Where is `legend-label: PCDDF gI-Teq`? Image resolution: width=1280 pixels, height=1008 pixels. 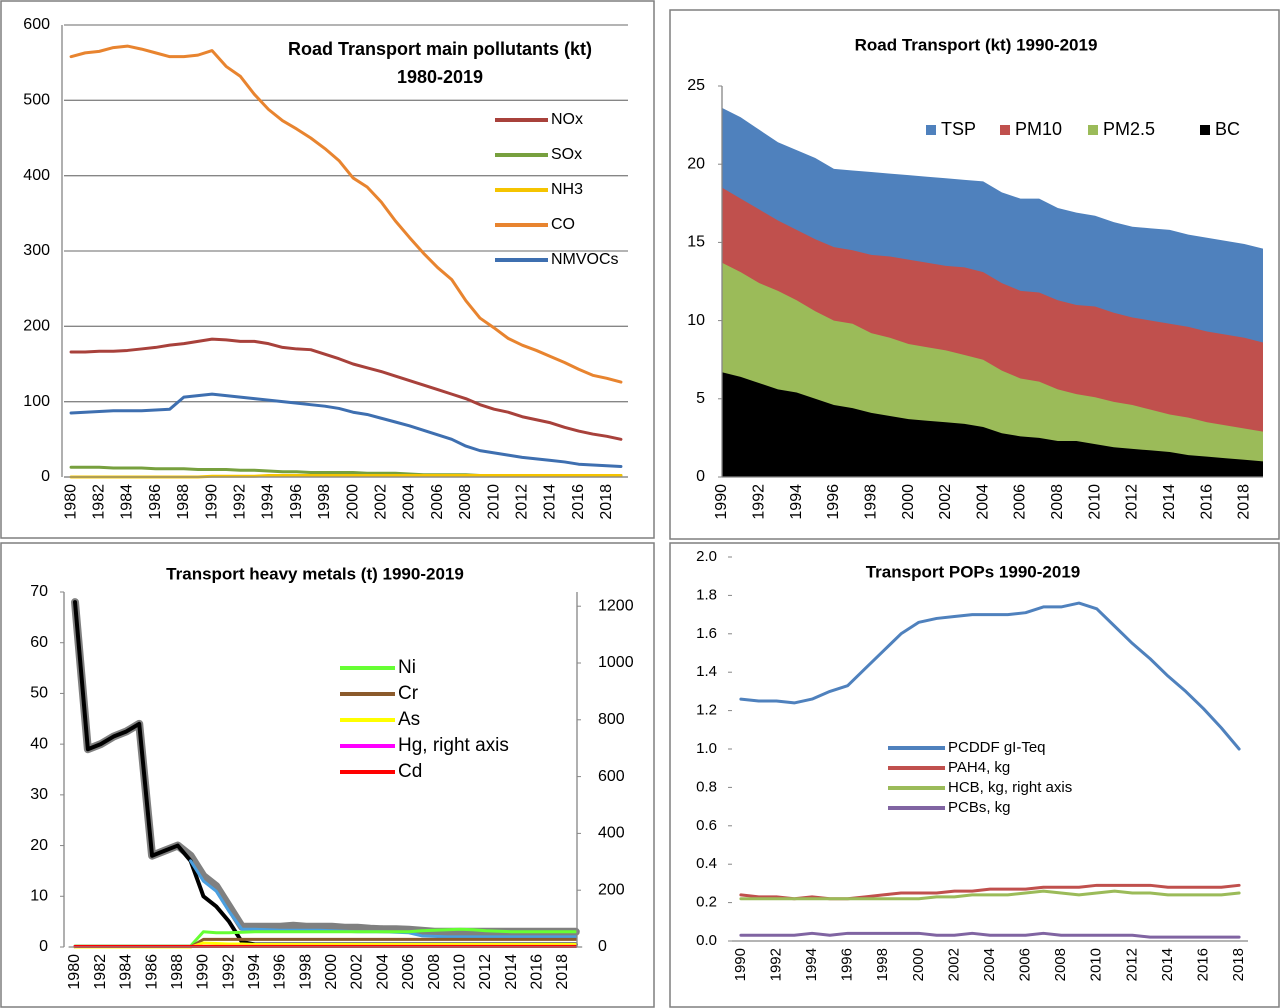 legend-label: PCDDF gI-Teq is located at coordinates (997, 747).